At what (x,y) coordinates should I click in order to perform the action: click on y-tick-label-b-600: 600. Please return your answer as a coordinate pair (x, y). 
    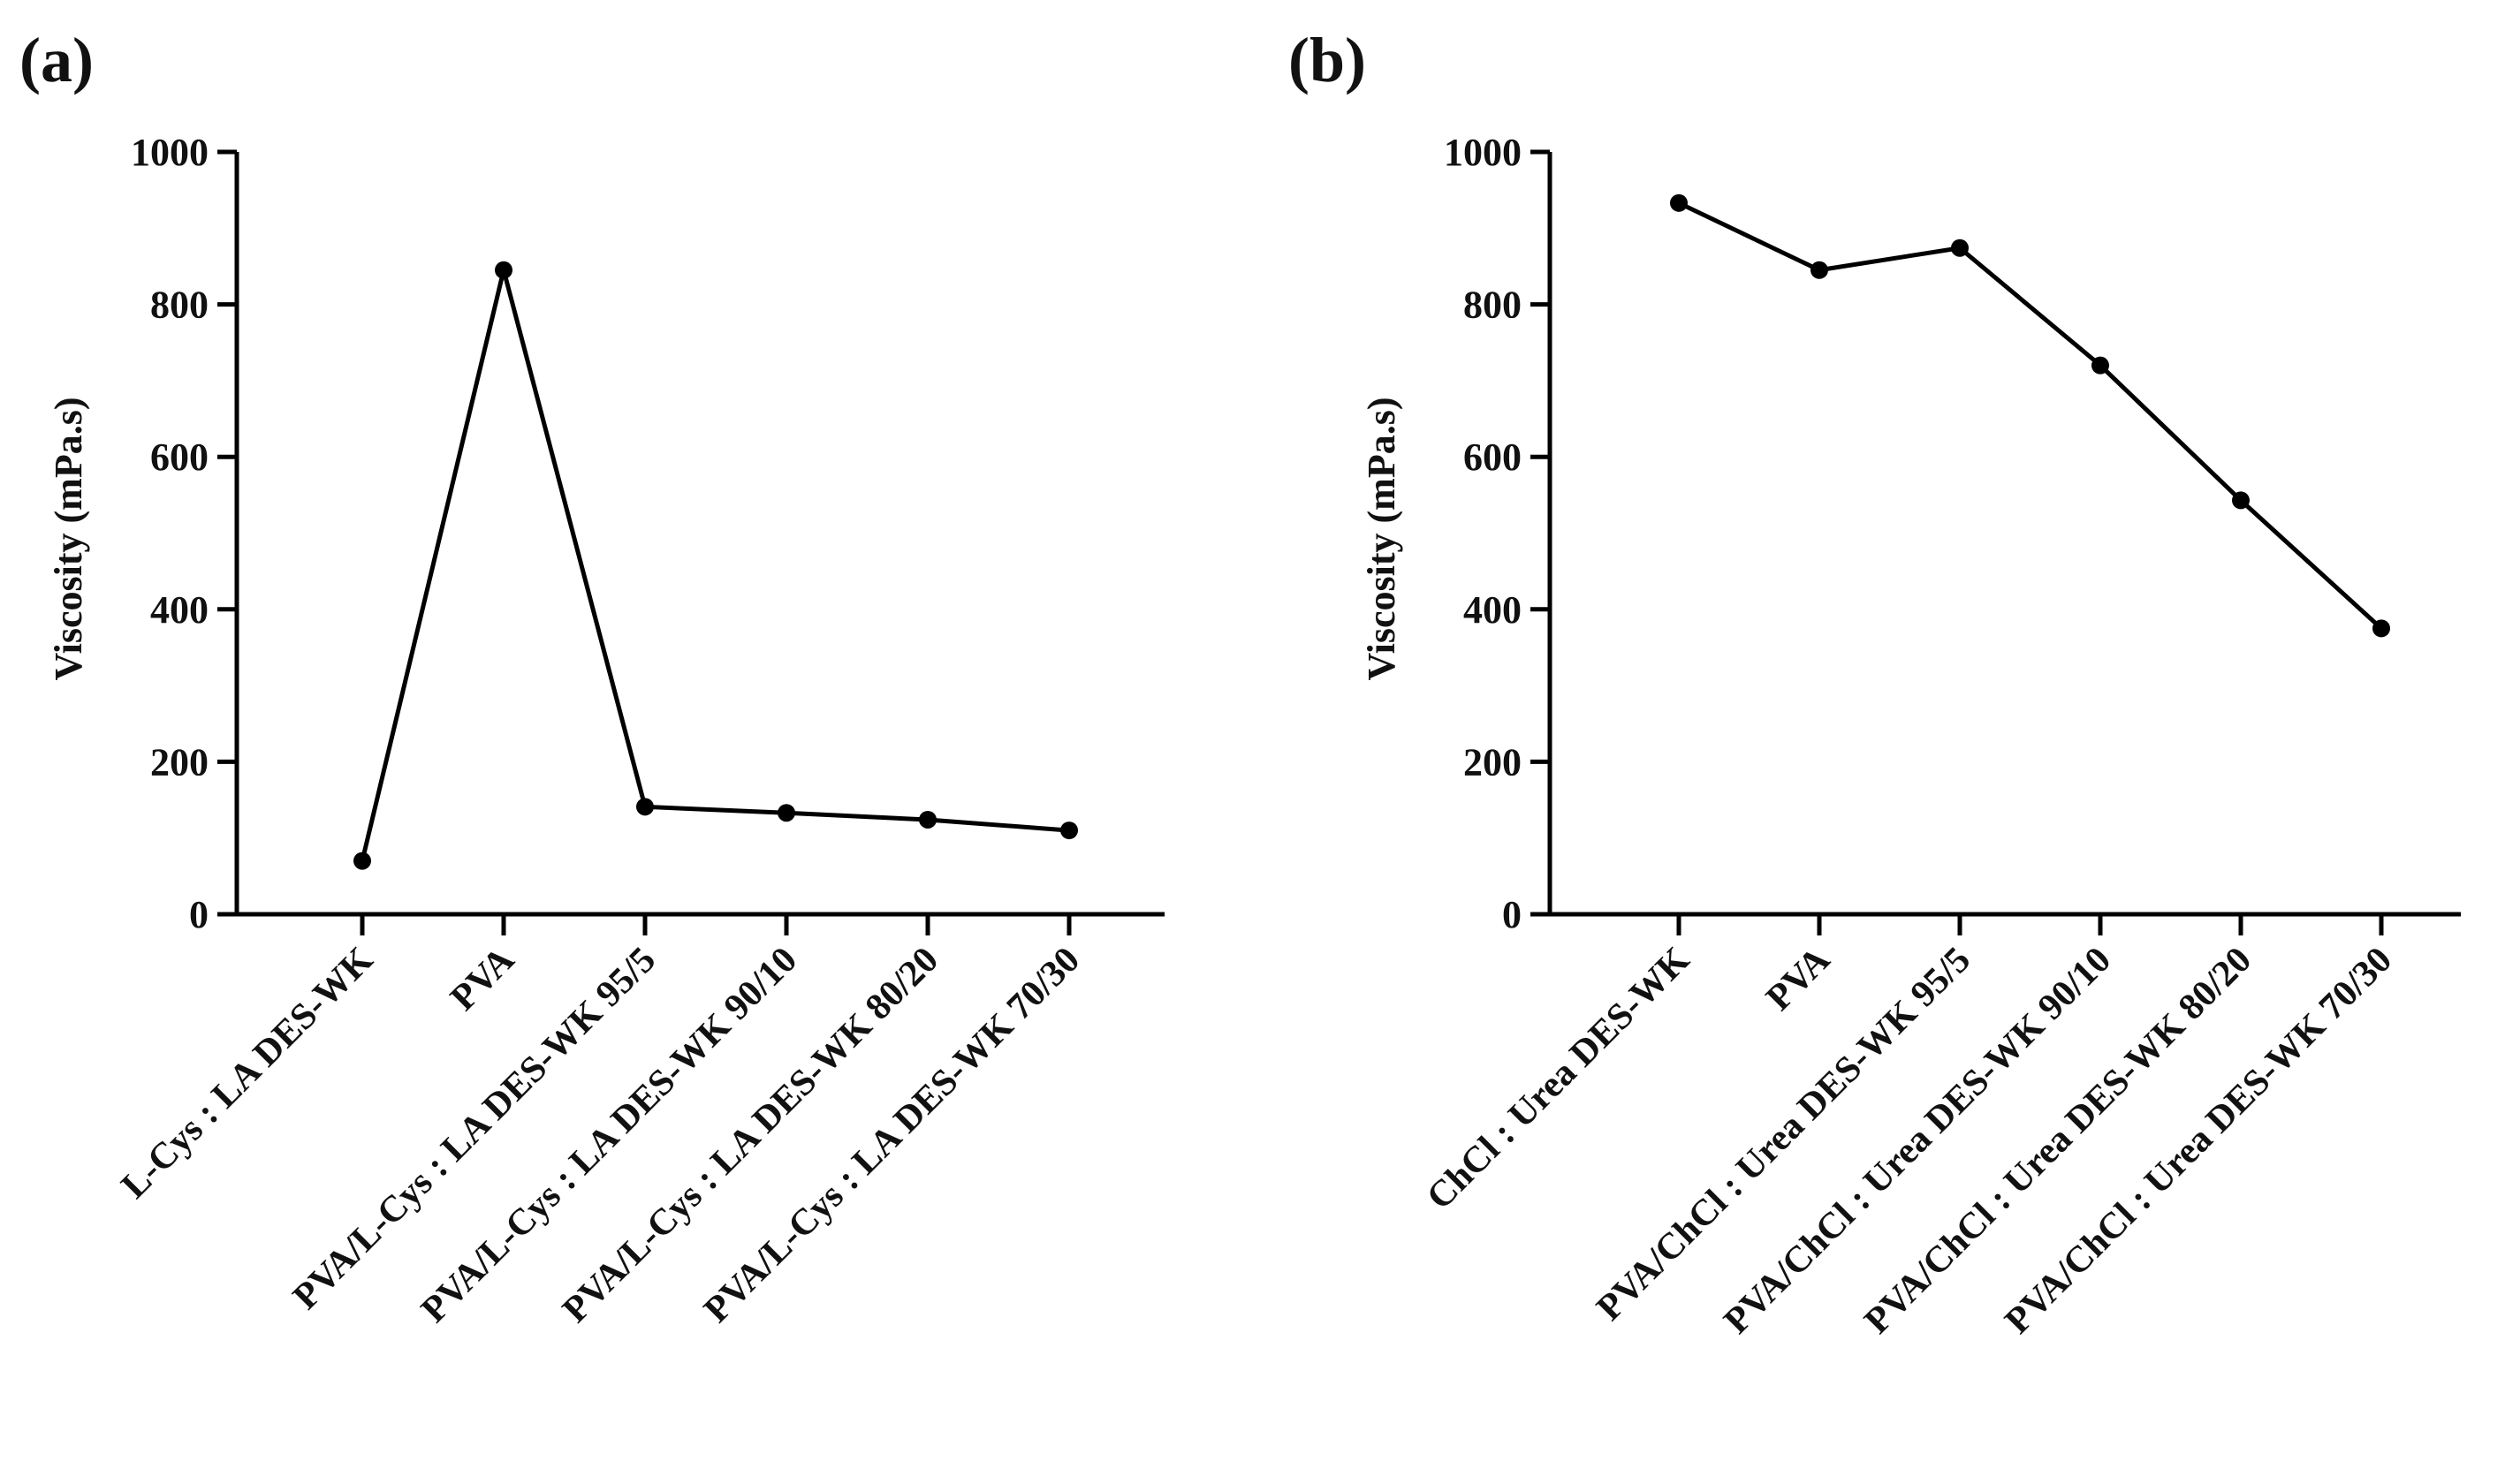
    Looking at the image, I should click on (1492, 457).